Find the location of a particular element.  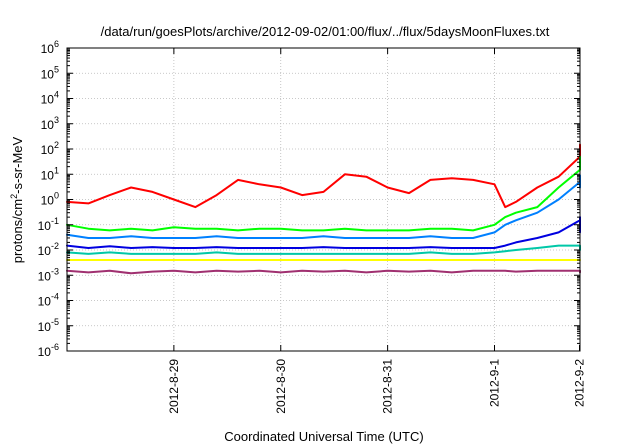

x-tick-label: 2012-8-29 is located at coordinates (174, 386).